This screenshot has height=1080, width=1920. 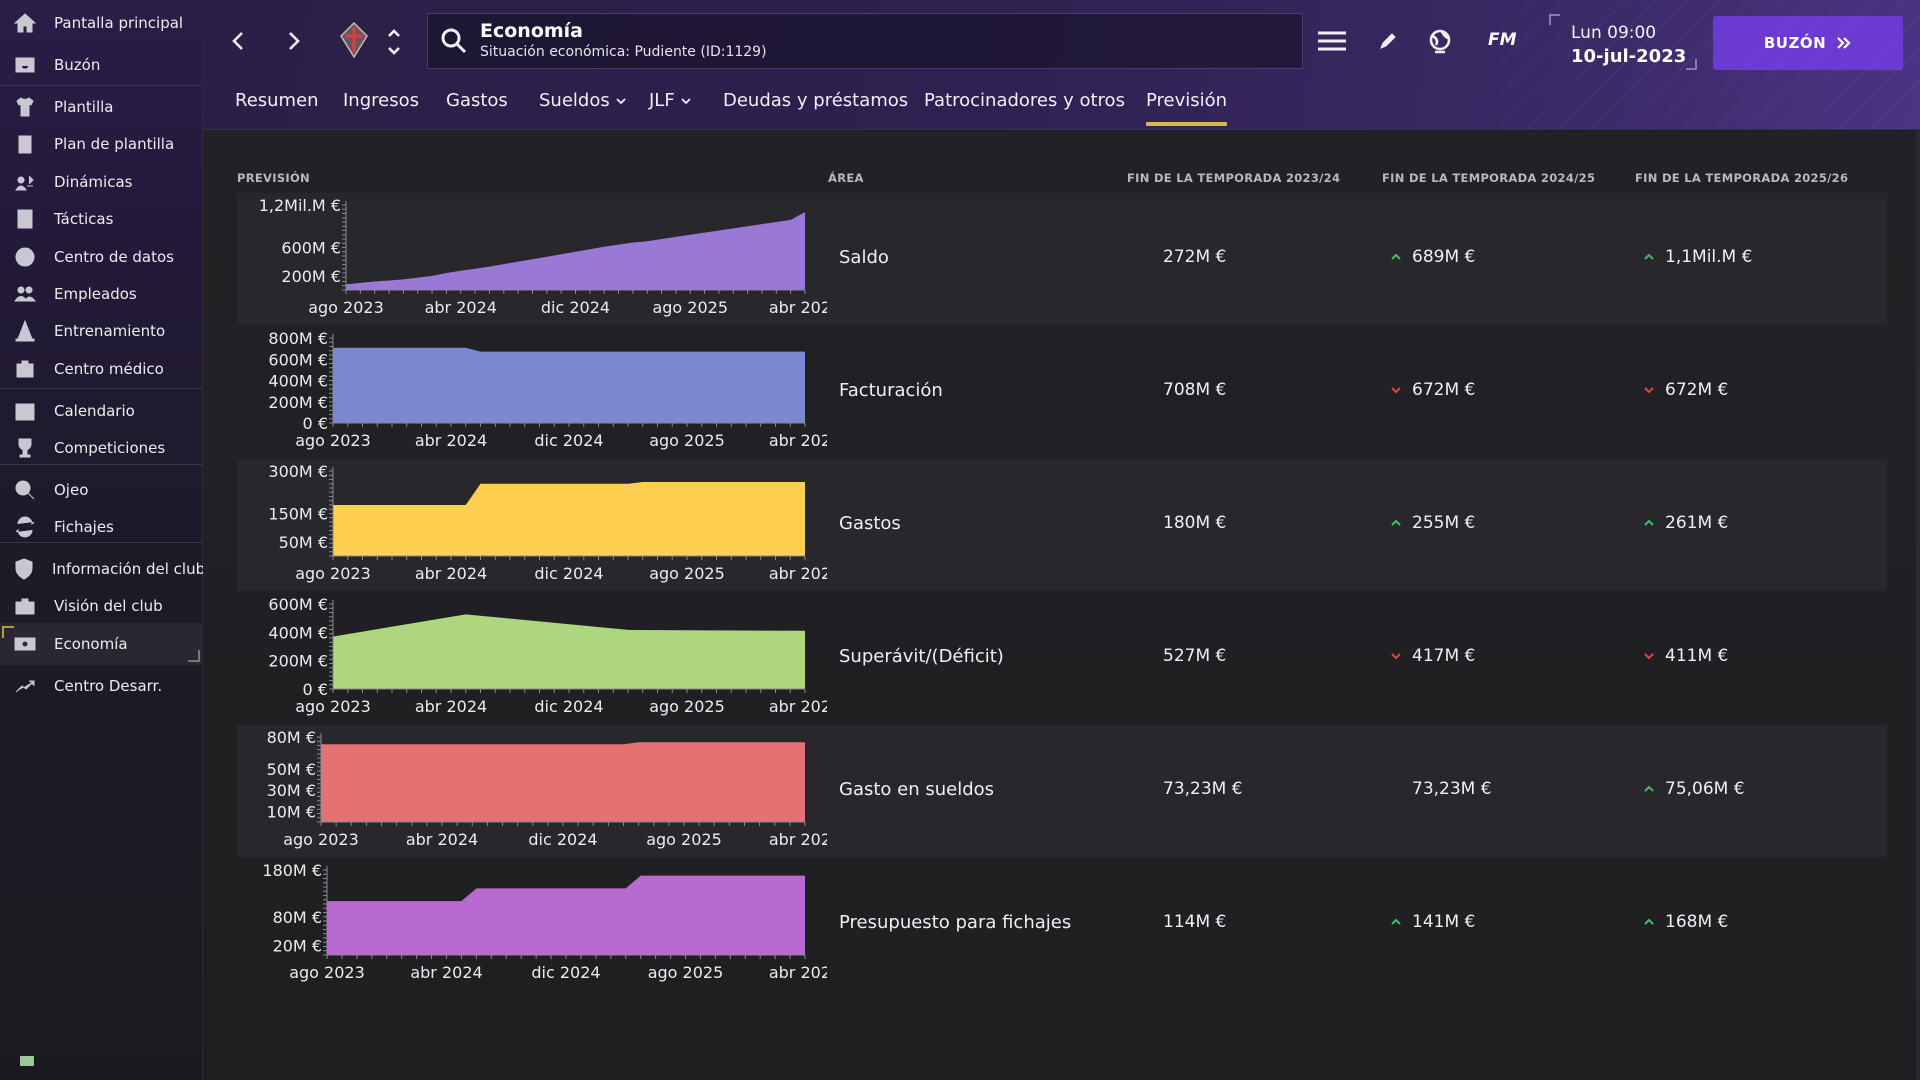 I want to click on edit-button, so click(x=1388, y=41).